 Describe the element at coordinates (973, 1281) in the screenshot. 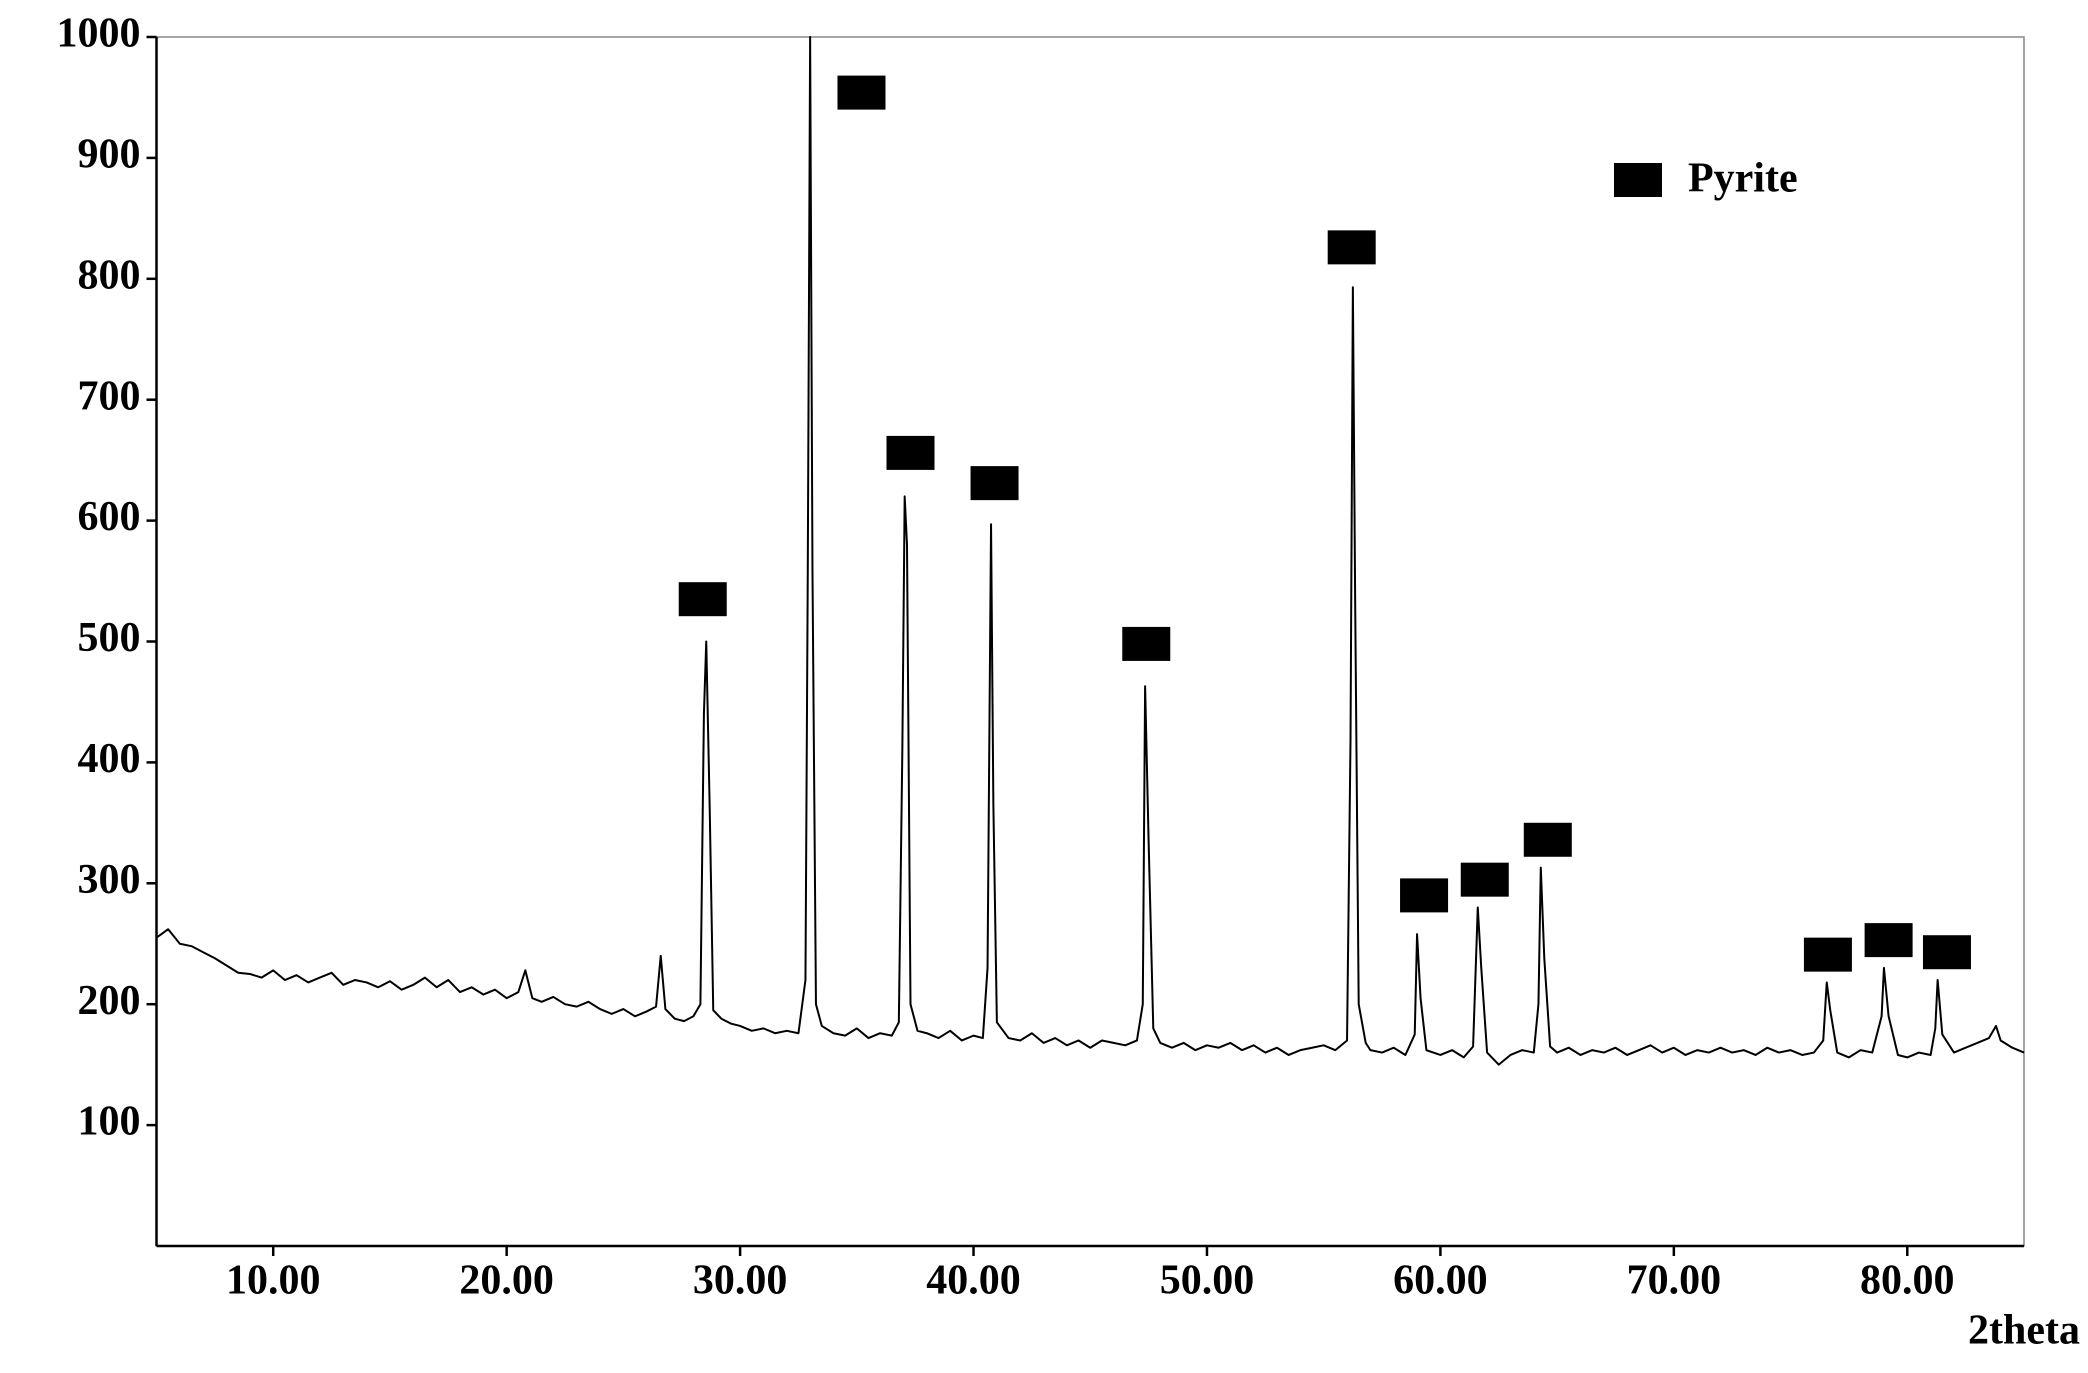

I see `x-tick-label: 40.00` at that location.